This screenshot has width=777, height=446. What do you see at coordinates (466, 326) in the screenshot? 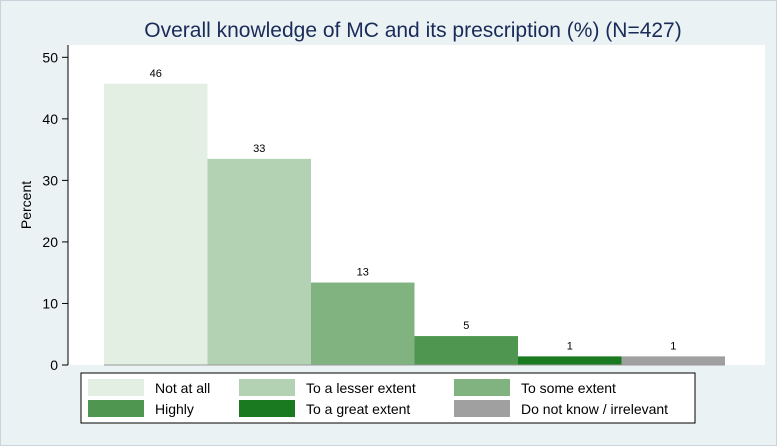
I see `data-label: 5` at bounding box center [466, 326].